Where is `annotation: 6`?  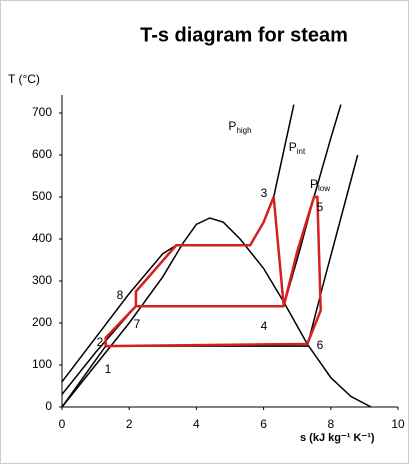
annotation: 6 is located at coordinates (320, 345).